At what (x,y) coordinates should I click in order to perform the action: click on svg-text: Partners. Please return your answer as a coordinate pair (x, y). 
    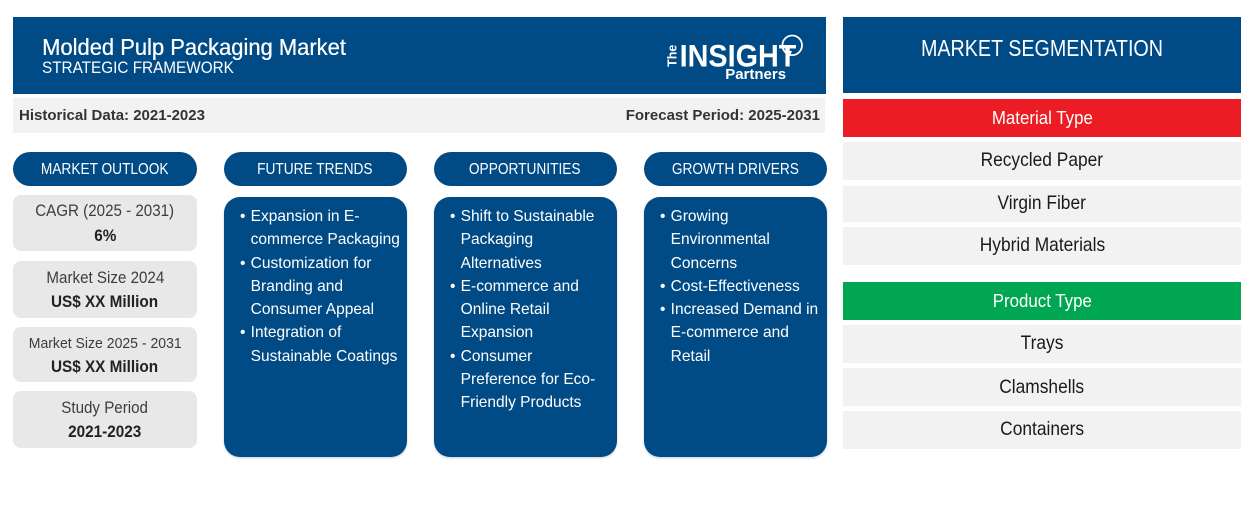
    Looking at the image, I should click on (755, 74).